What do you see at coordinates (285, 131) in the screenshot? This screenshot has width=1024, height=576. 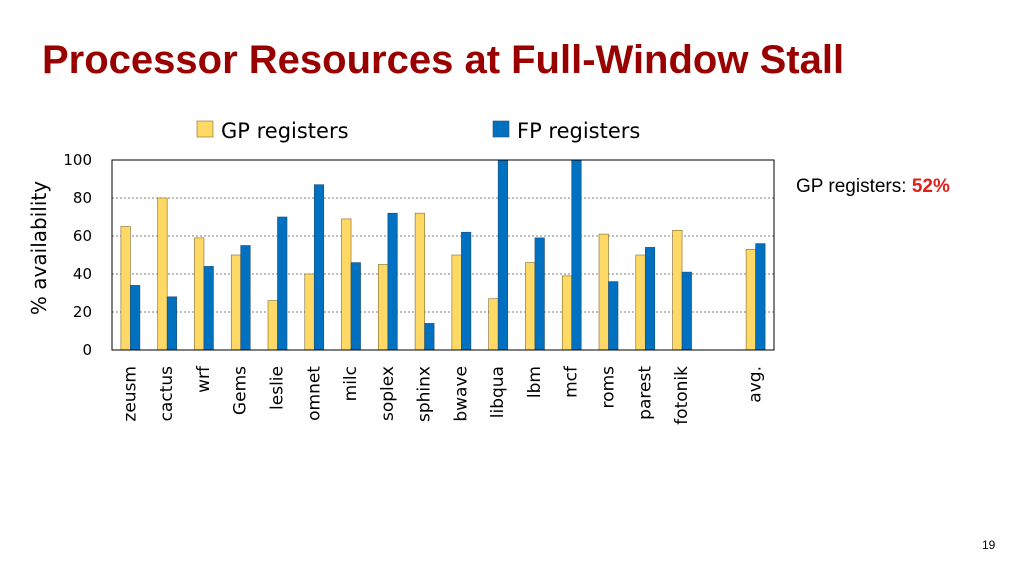 I see `legend-label: GP registers` at bounding box center [285, 131].